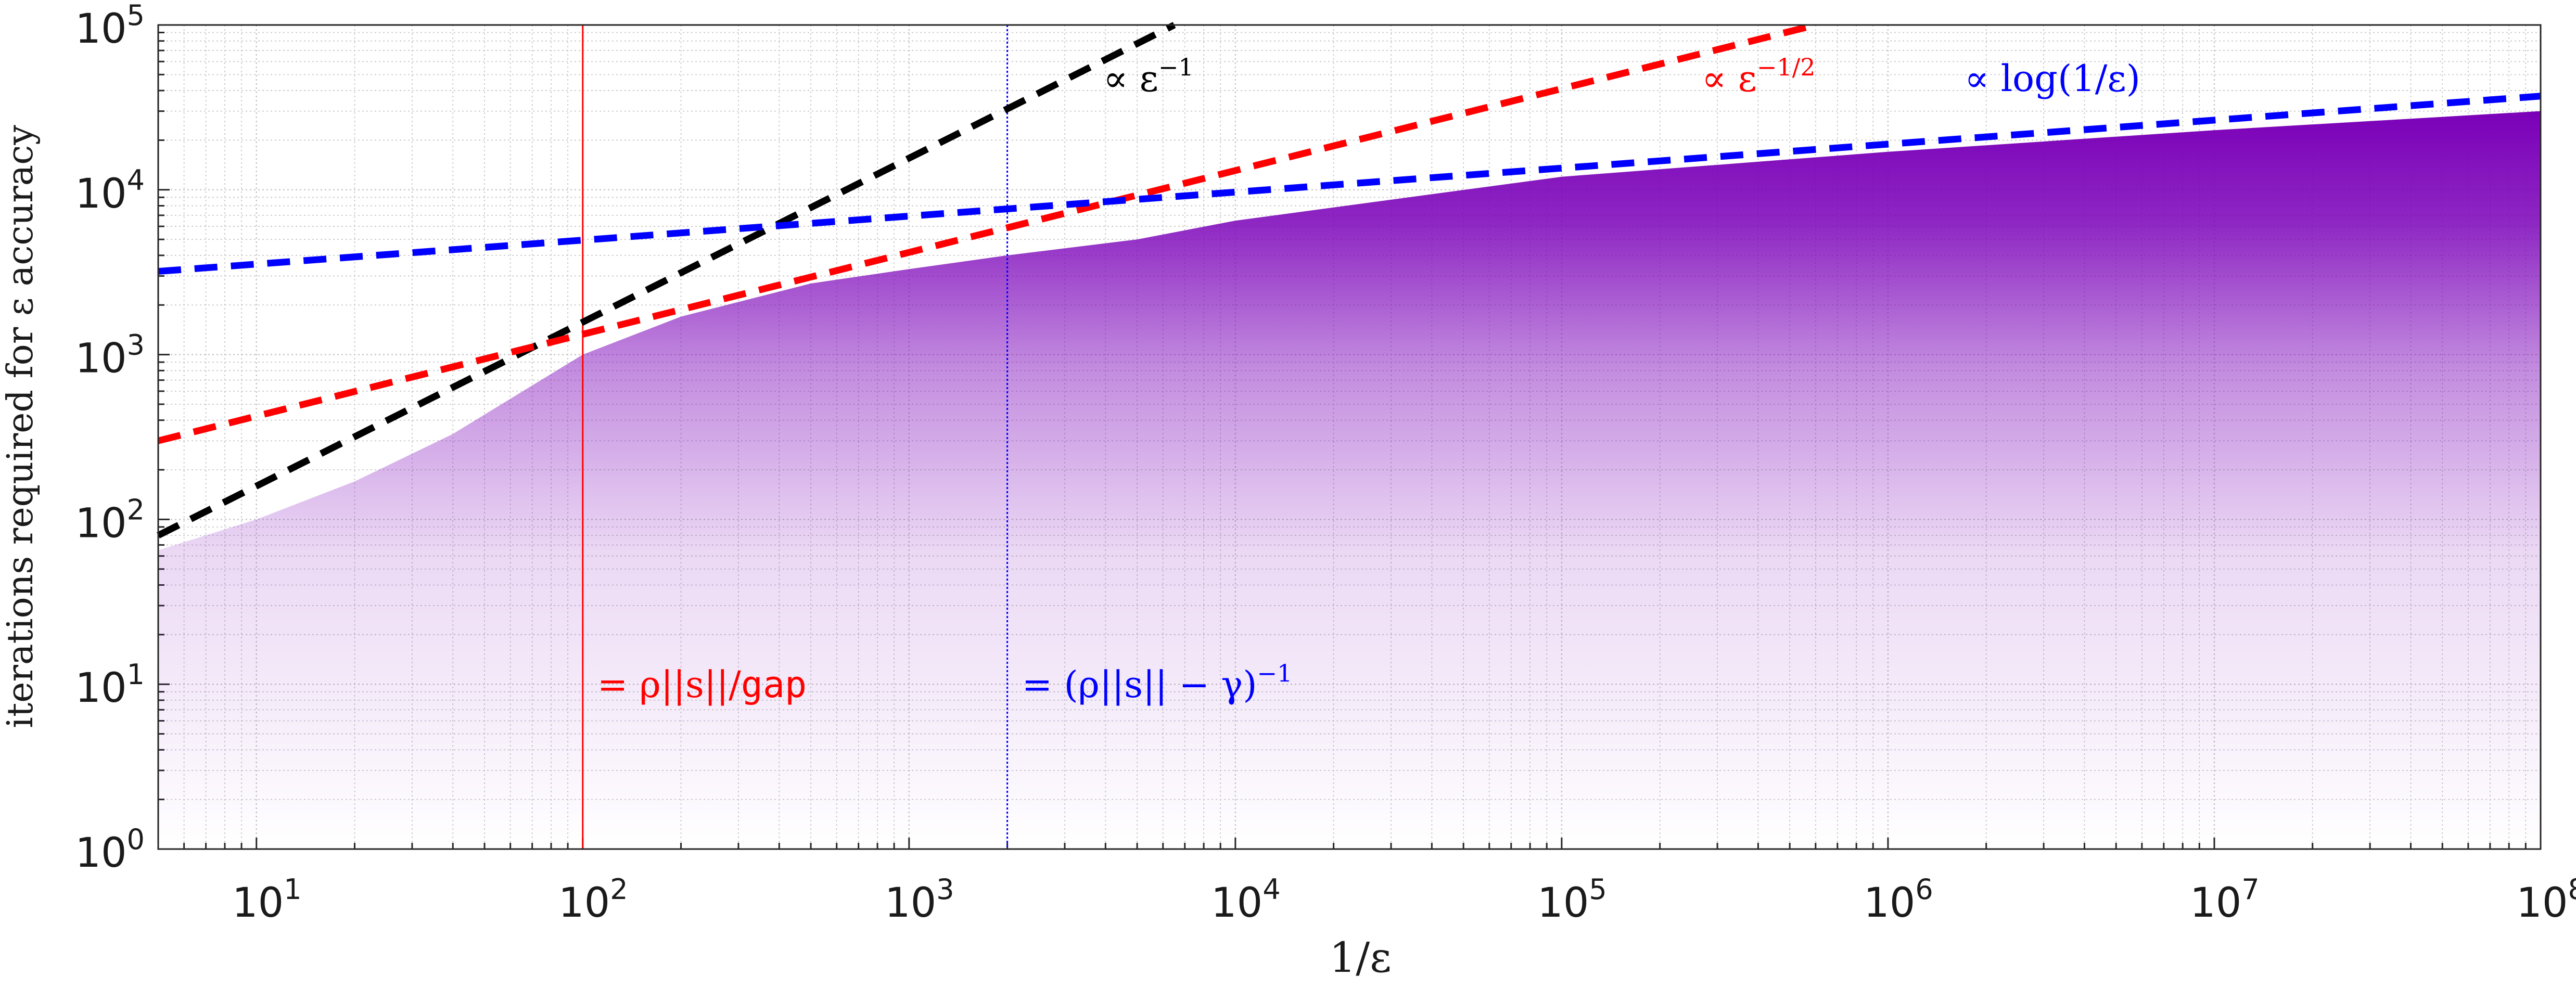 The width and height of the screenshot is (2576, 989). Describe the element at coordinates (110, 355) in the screenshot. I see `y-tick-label: 103` at that location.